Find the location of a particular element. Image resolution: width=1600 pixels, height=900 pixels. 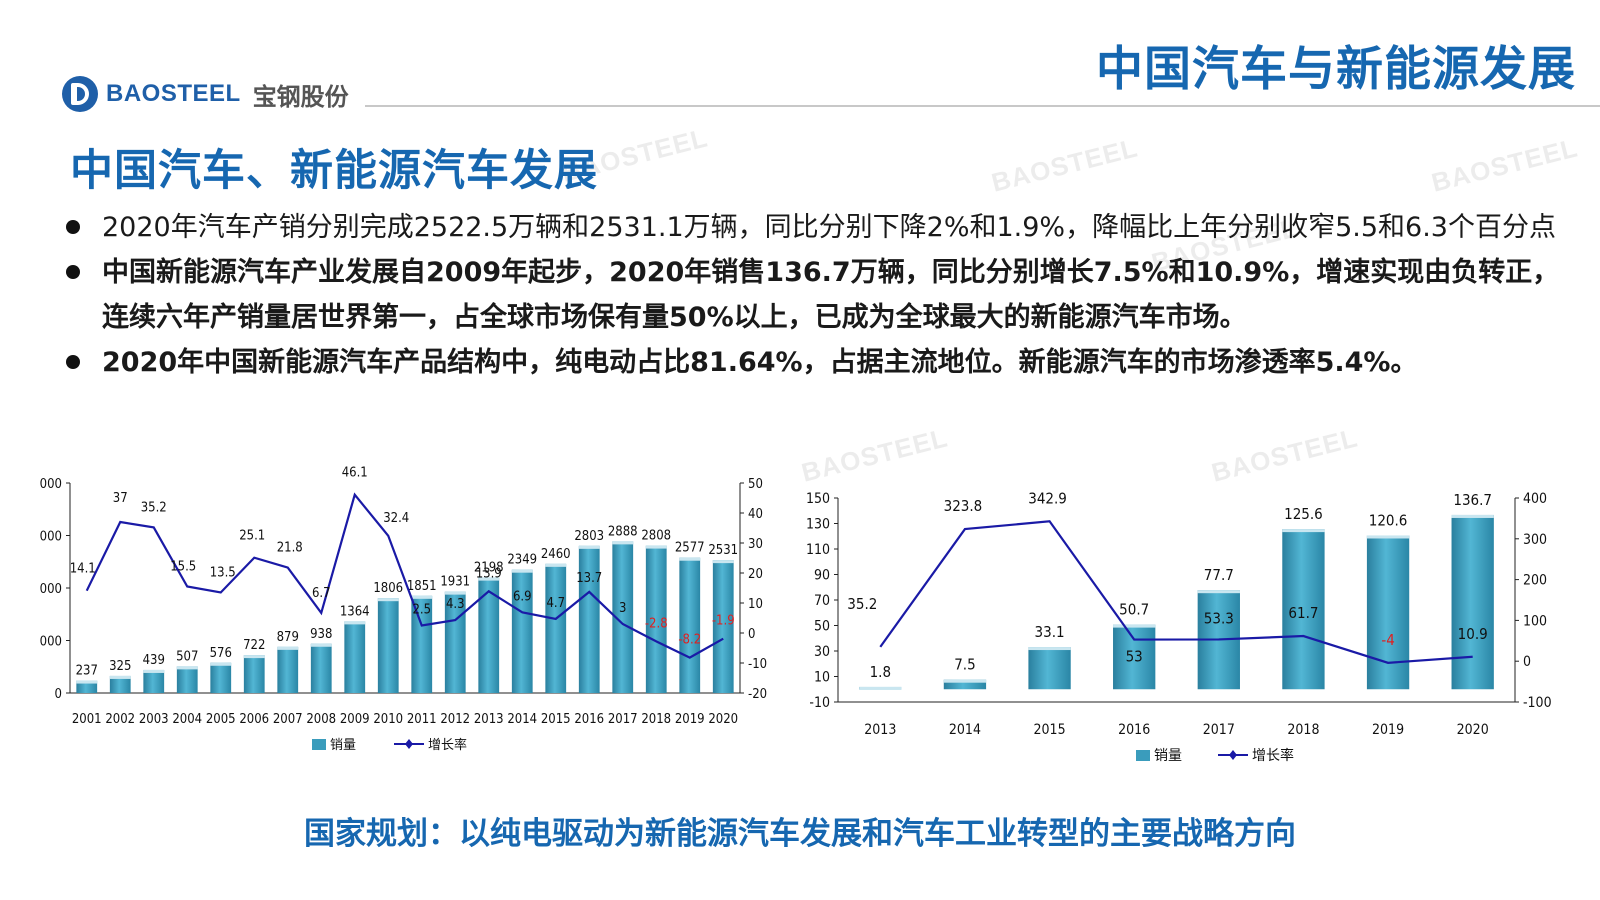

bar-value-label: 2198 is located at coordinates (489, 568).